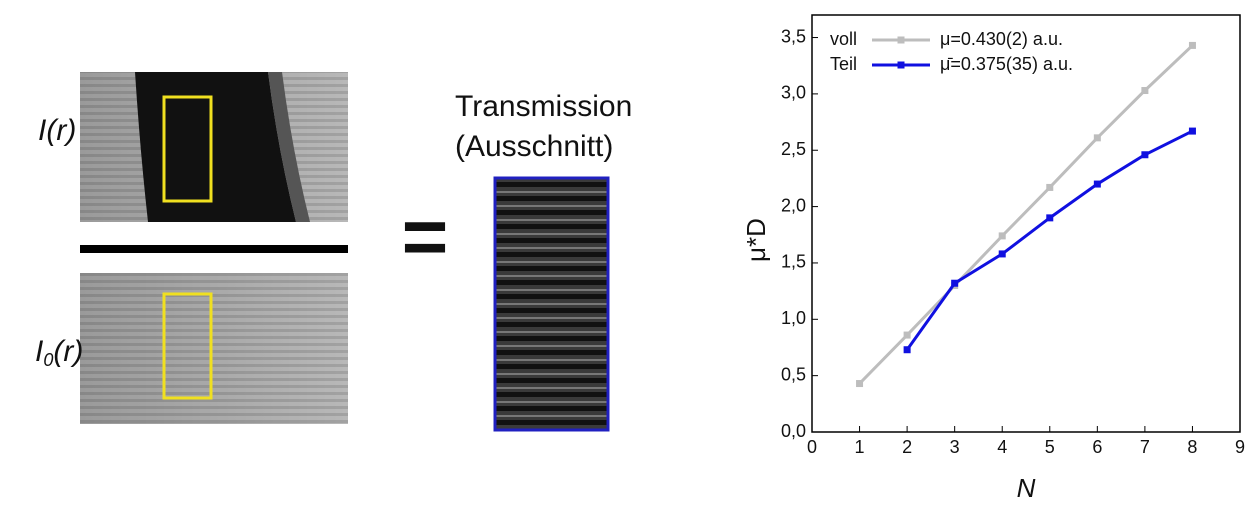 The width and height of the screenshot is (1253, 506). What do you see at coordinates (793, 431) in the screenshot?
I see `y-tick-label: 0,0` at bounding box center [793, 431].